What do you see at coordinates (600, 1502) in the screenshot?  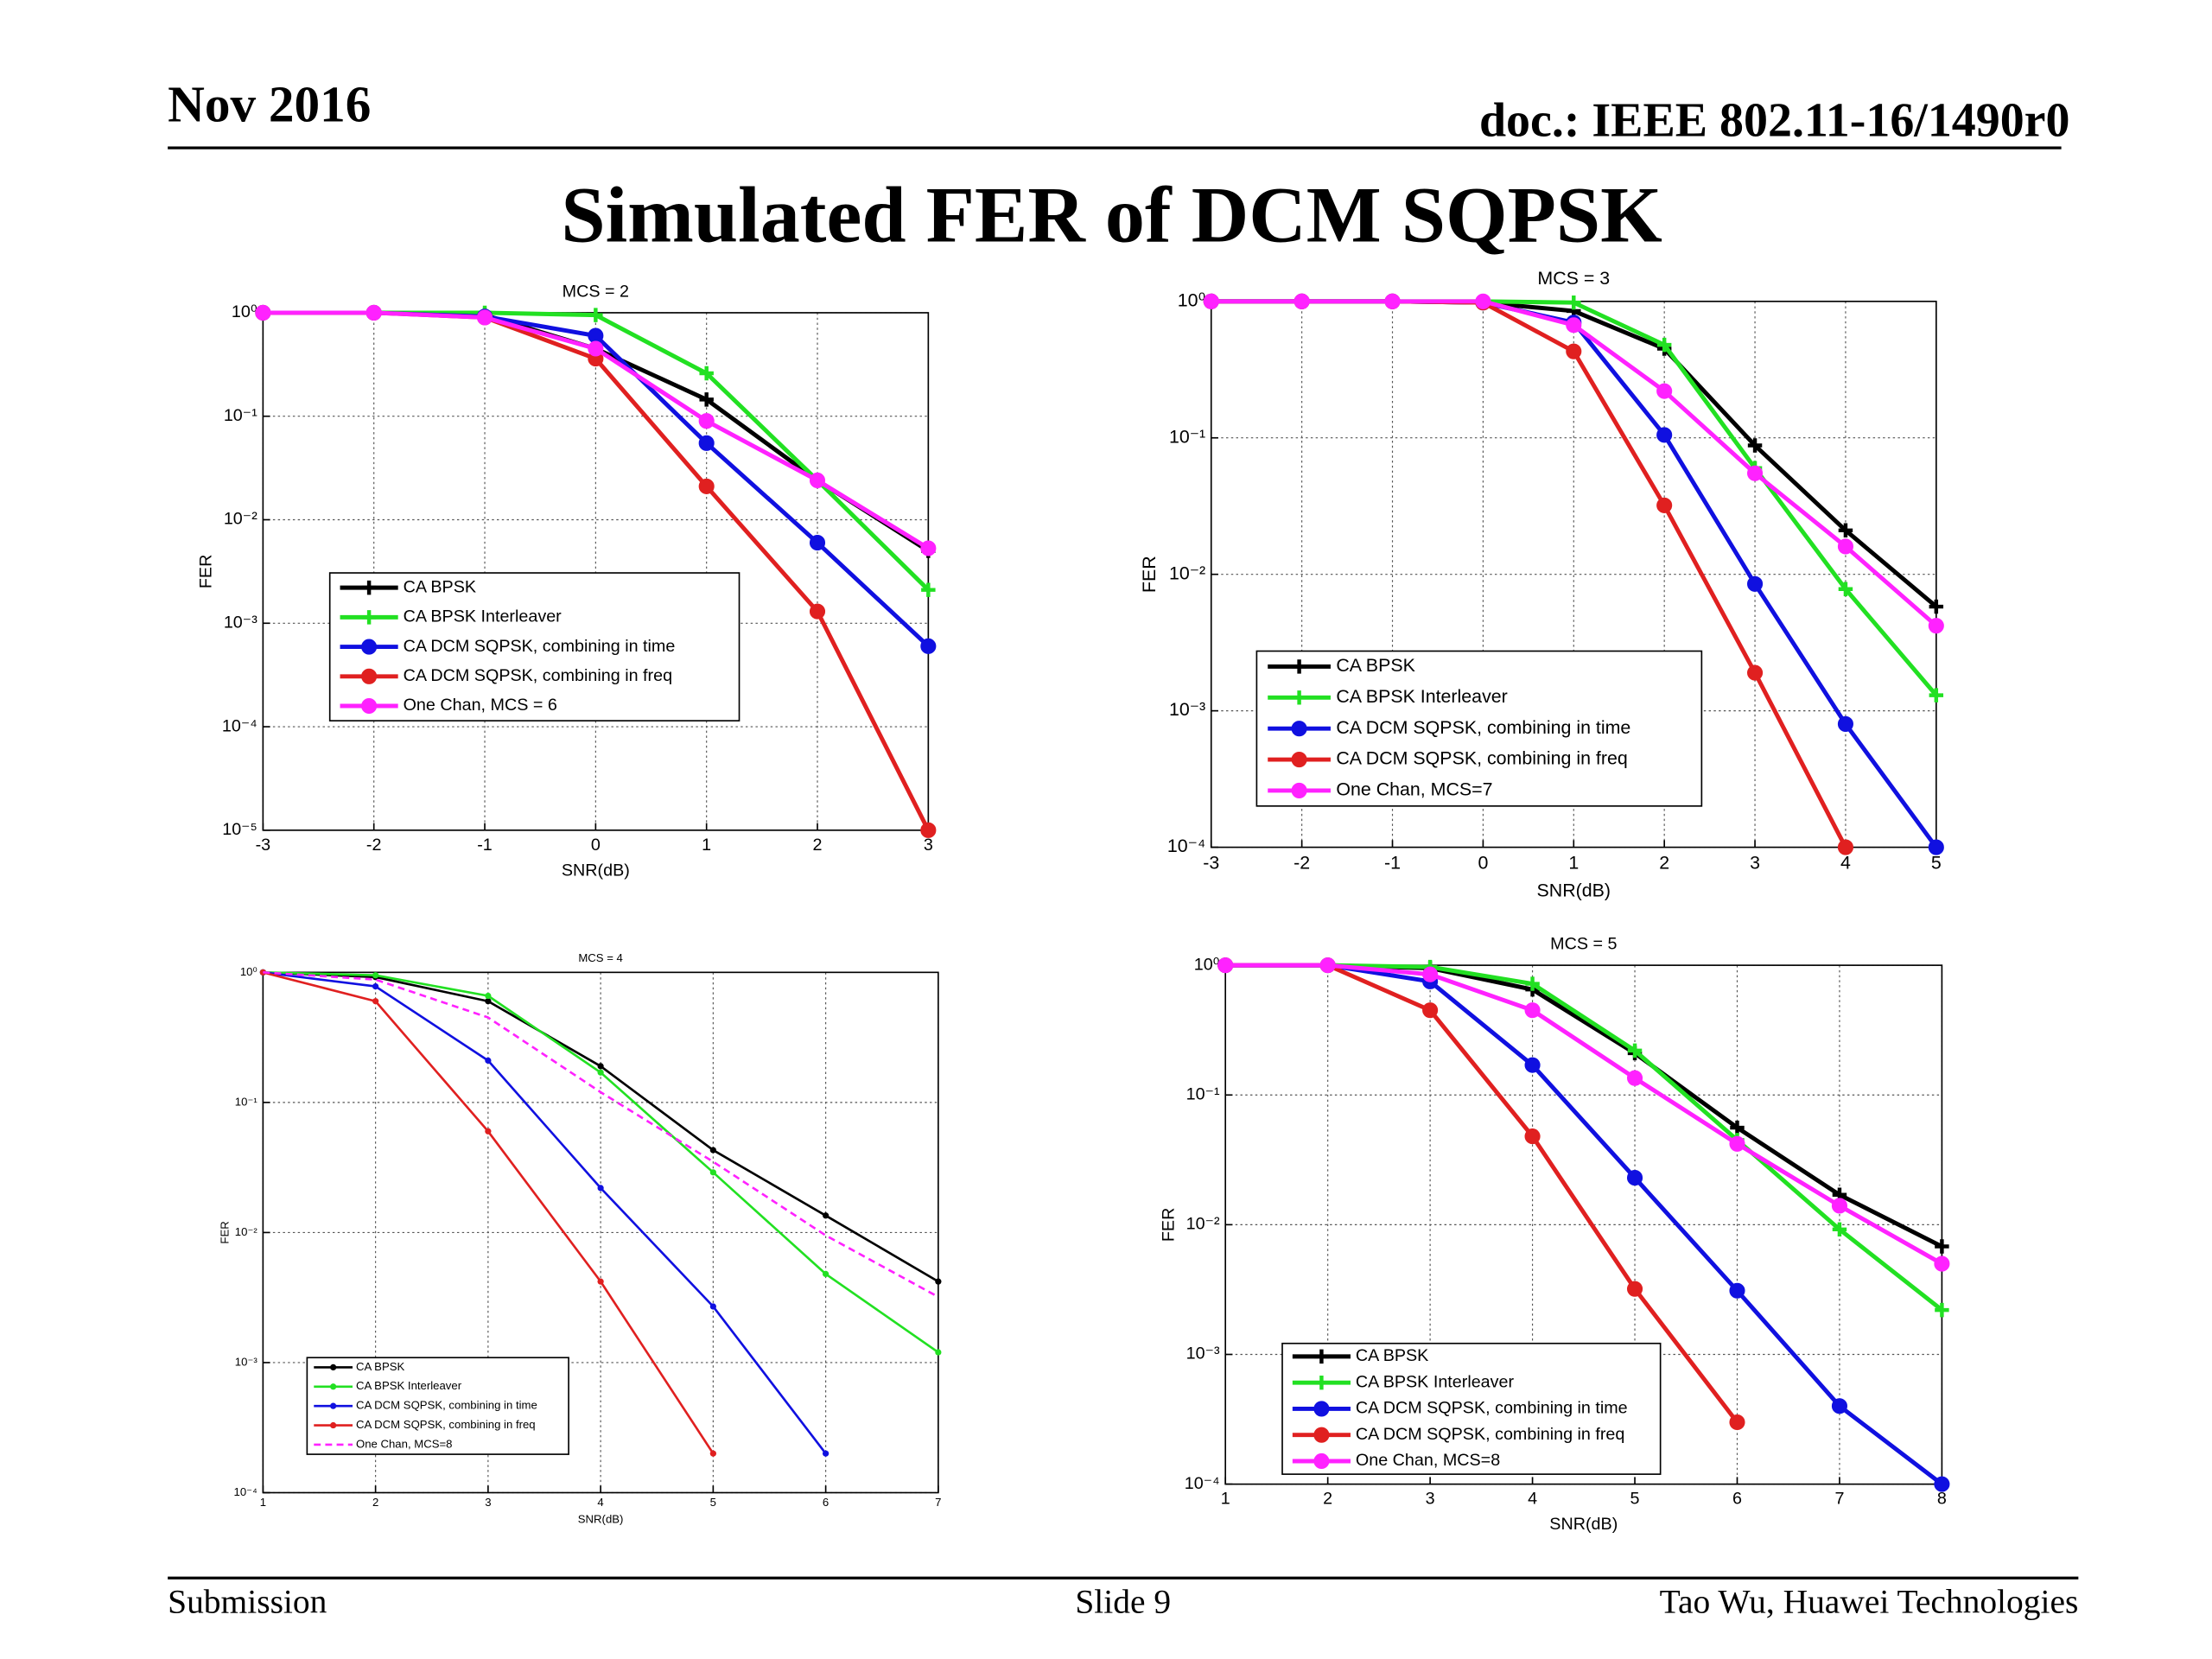 I see `x-tick-label: 4` at bounding box center [600, 1502].